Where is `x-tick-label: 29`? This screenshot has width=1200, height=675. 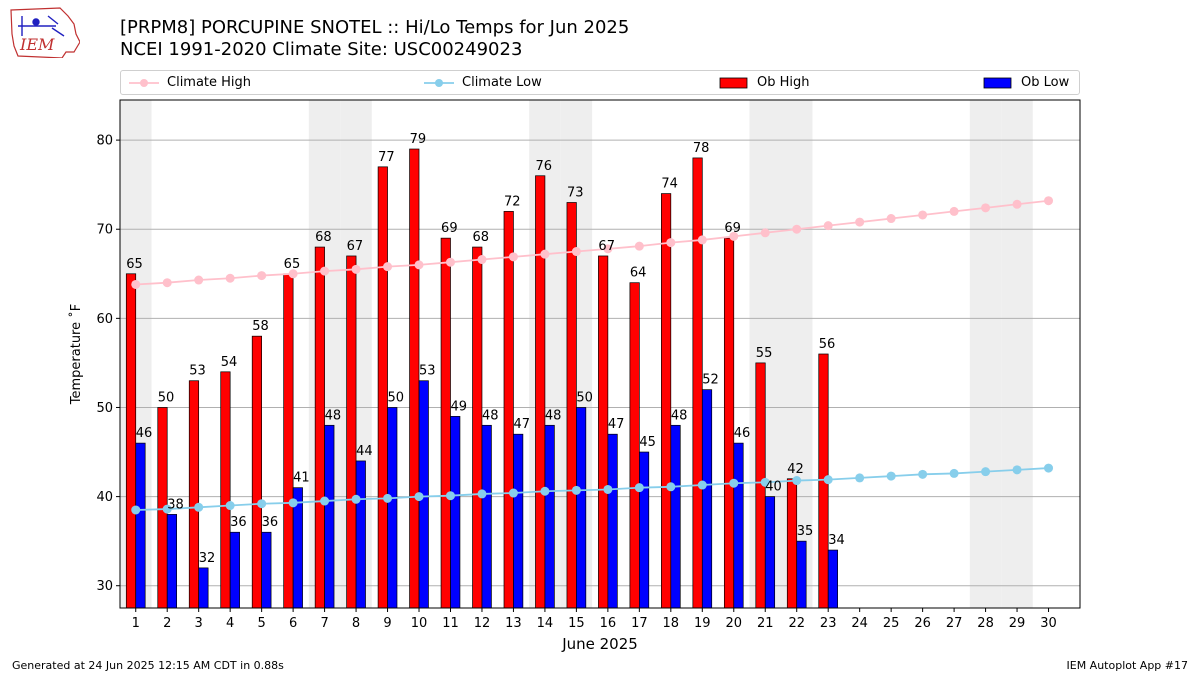 x-tick-label: 29 is located at coordinates (1017, 623).